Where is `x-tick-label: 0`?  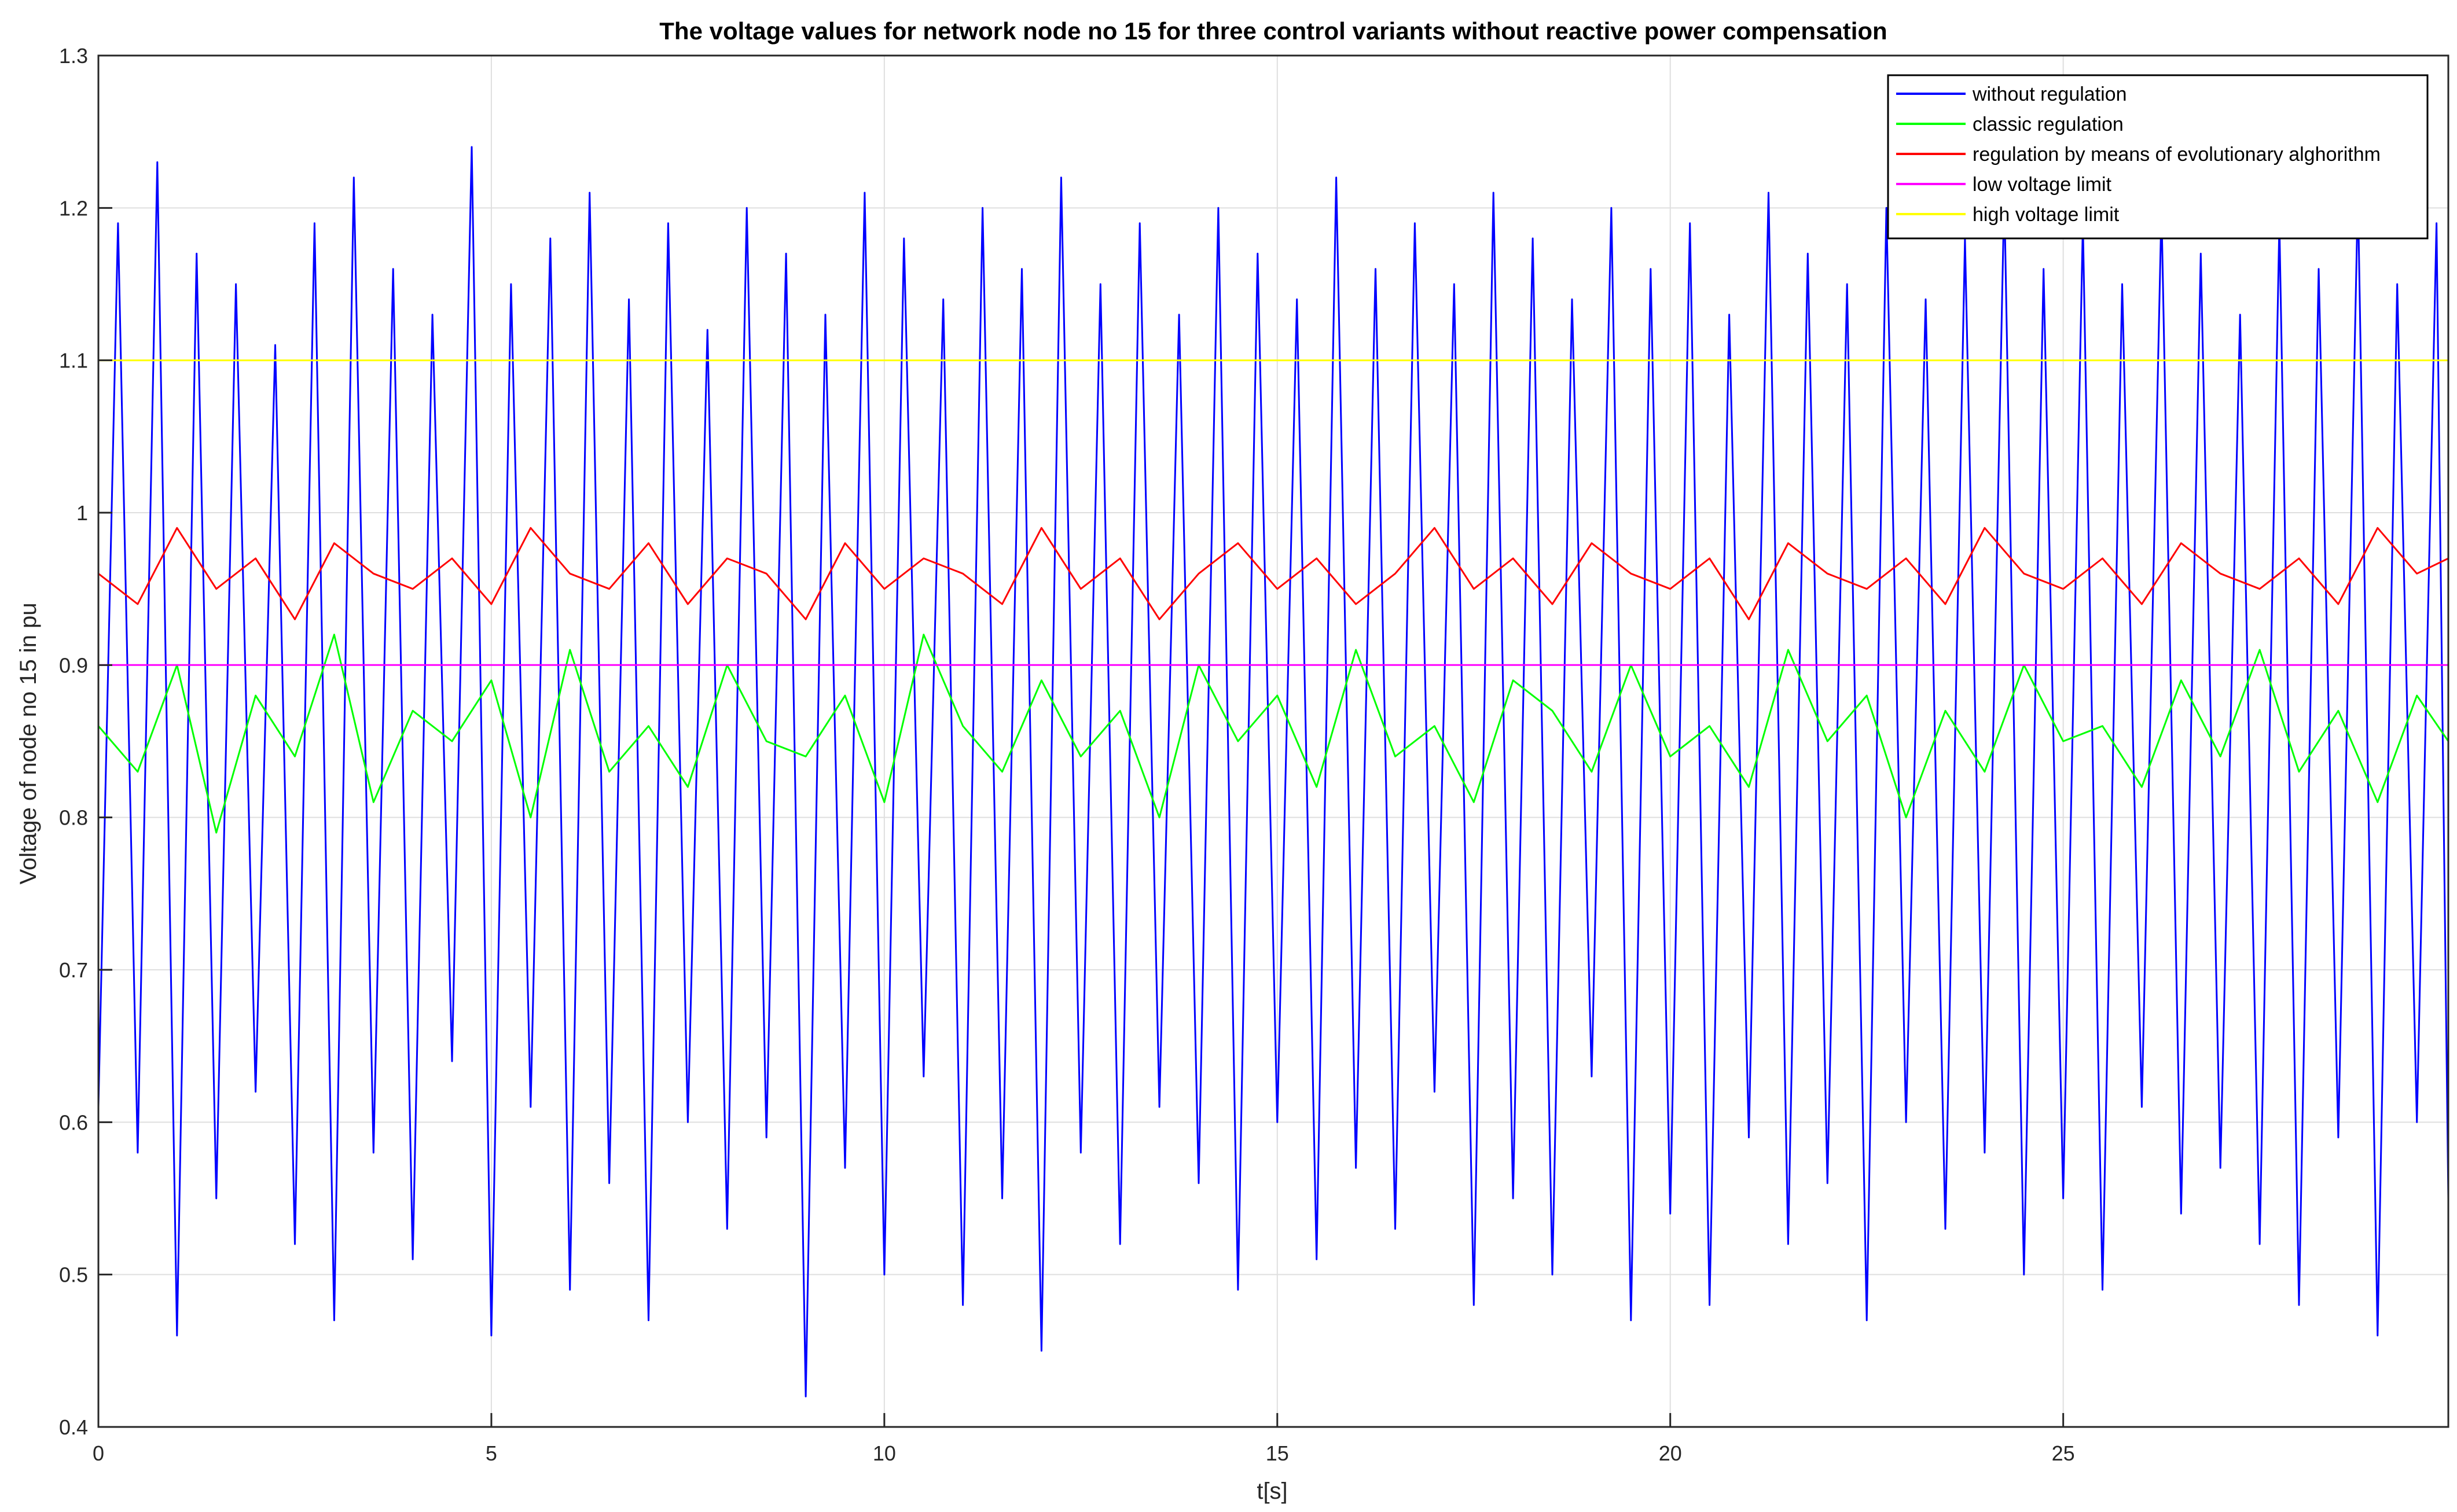 x-tick-label: 0 is located at coordinates (98, 1453).